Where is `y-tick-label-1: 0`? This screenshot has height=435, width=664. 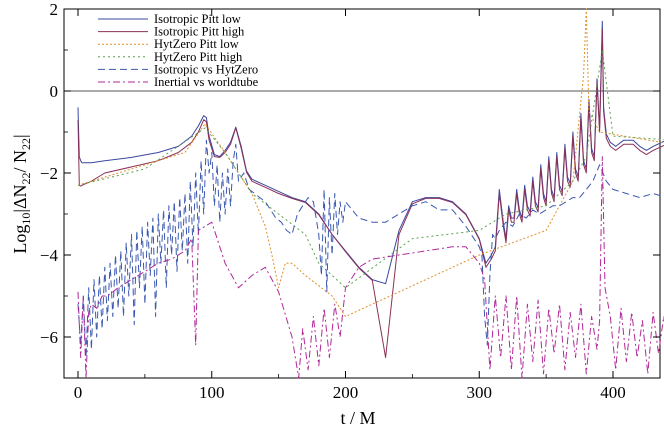 y-tick-label-1: 0 is located at coordinates (54, 91).